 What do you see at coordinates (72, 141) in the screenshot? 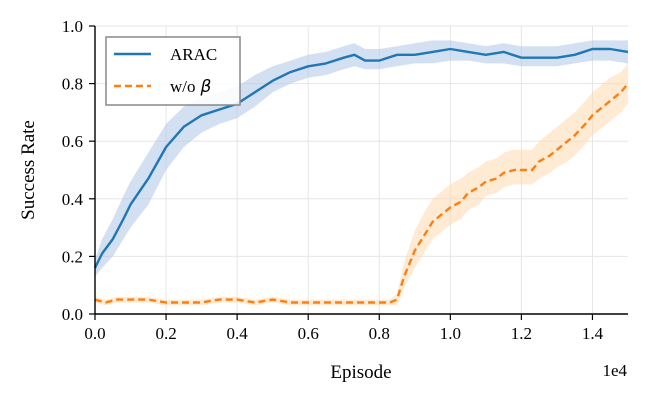
I see `y-tick-label: 0.6` at bounding box center [72, 141].